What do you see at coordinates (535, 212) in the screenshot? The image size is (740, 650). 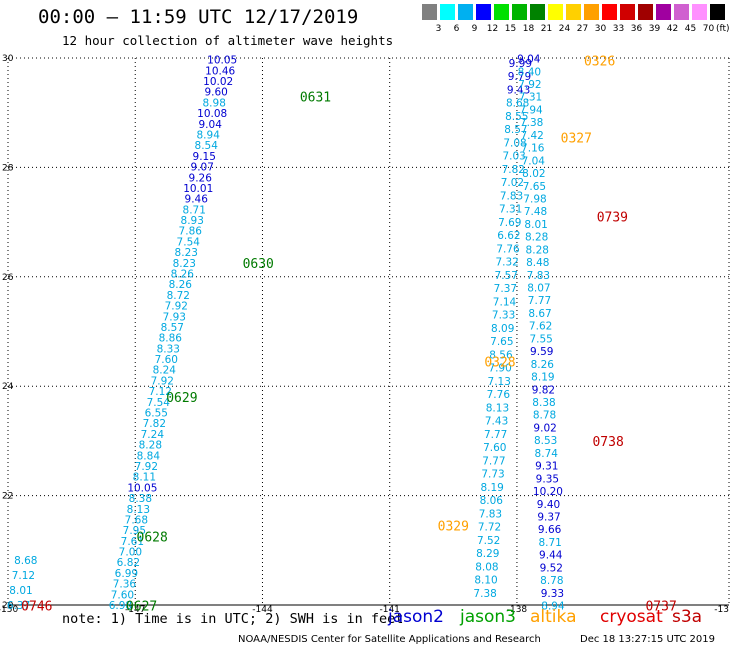 I see `wave-height-value: 7.48` at bounding box center [535, 212].